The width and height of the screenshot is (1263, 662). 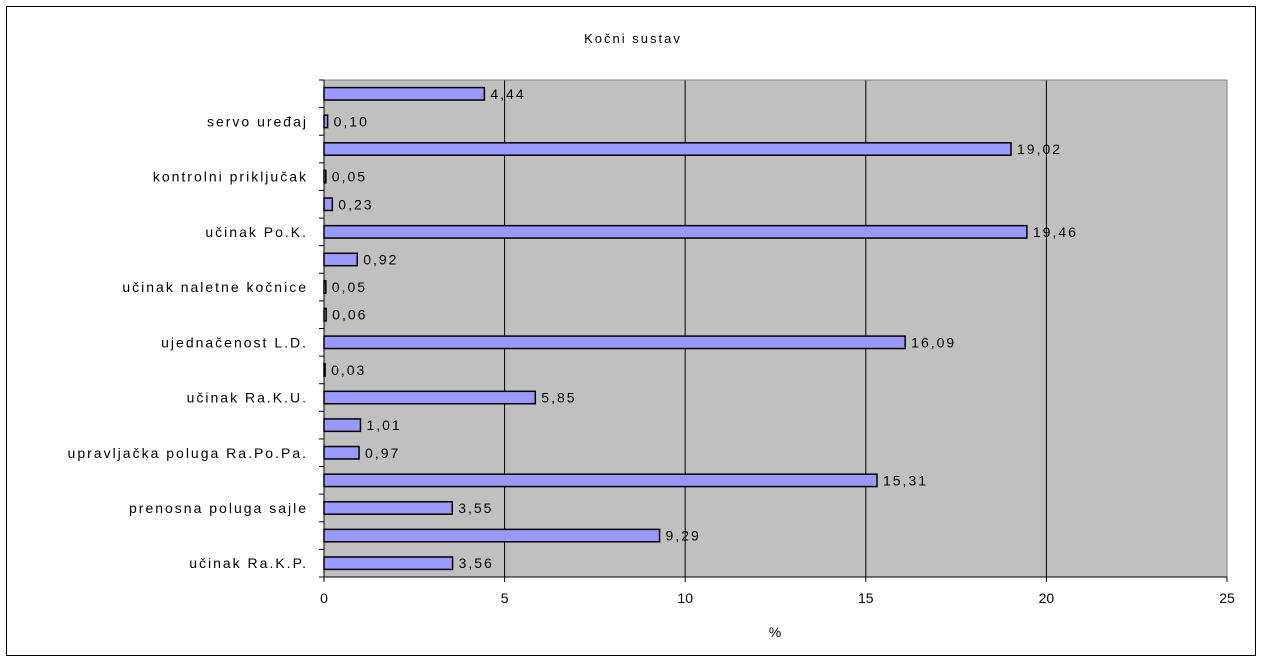 What do you see at coordinates (257, 121) in the screenshot?
I see `category-label: servo uređaj` at bounding box center [257, 121].